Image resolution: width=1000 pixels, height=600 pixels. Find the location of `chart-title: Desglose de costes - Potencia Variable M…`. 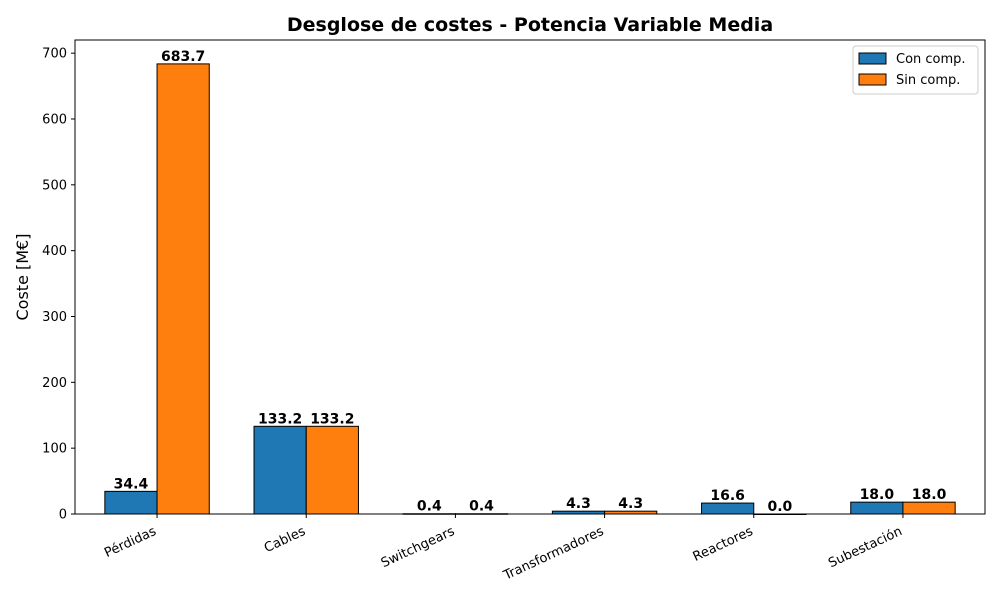

chart-title: Desglose de costes - Potencia Variable M… is located at coordinates (530, 25).